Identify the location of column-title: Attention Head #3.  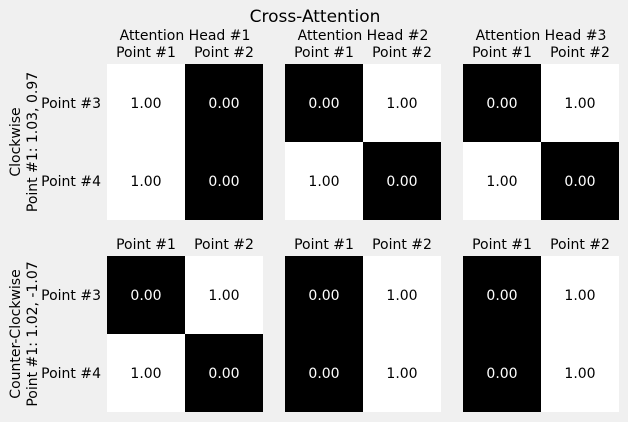
(541, 36).